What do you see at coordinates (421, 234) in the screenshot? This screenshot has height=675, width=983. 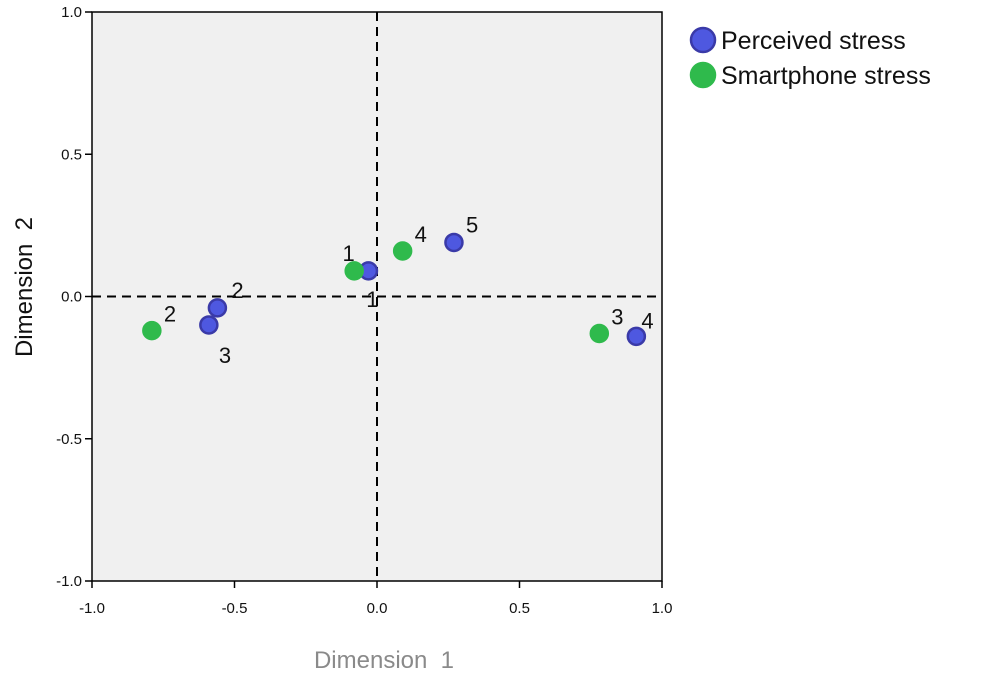 I see `smartphone-stress-point-label-4: 4` at bounding box center [421, 234].